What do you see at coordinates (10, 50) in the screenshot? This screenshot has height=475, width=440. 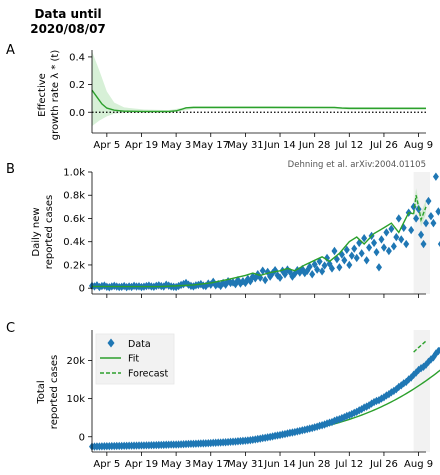 I see `panel-label-a: A` at bounding box center [10, 50].